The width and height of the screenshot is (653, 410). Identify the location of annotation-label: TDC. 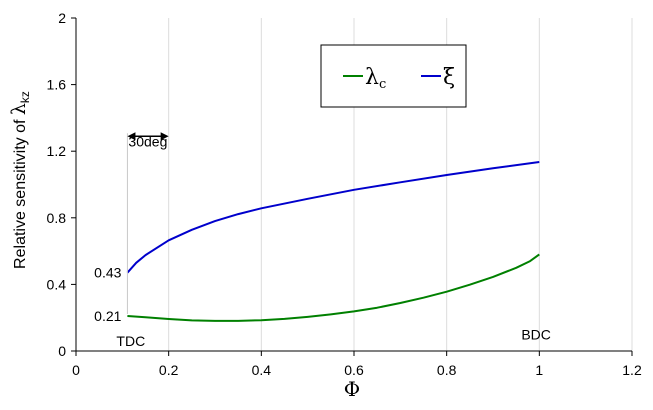
(130, 341).